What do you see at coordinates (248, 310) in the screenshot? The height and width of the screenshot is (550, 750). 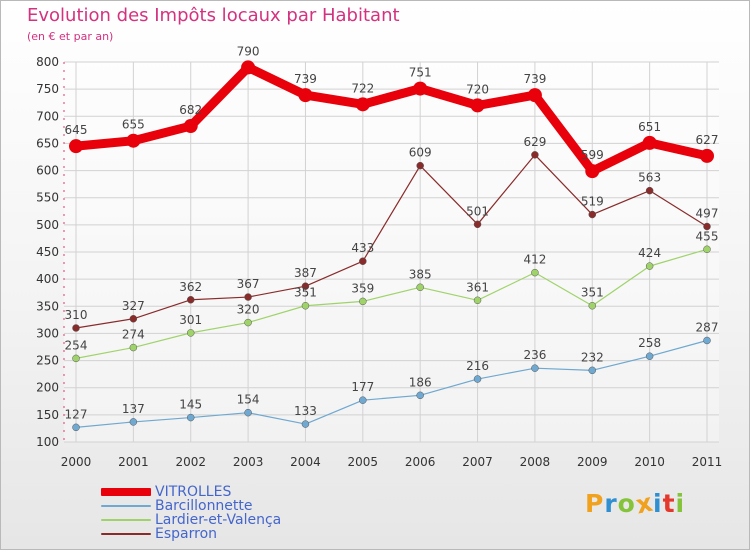 I see `data-label: 320` at bounding box center [248, 310].